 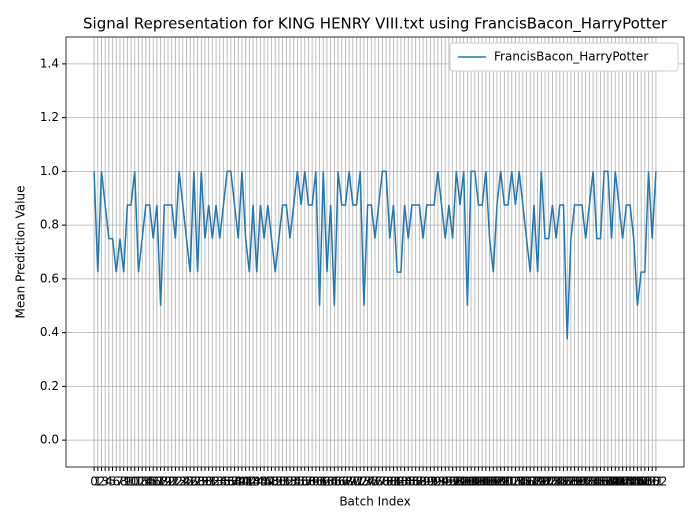 What do you see at coordinates (611, 482) in the screenshot?
I see `x-tick-label: 140` at bounding box center [611, 482].